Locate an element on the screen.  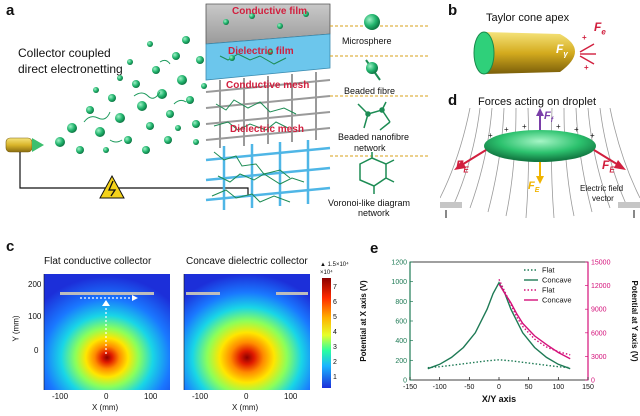
concave-plate-left is located at coordinates (203, 293).